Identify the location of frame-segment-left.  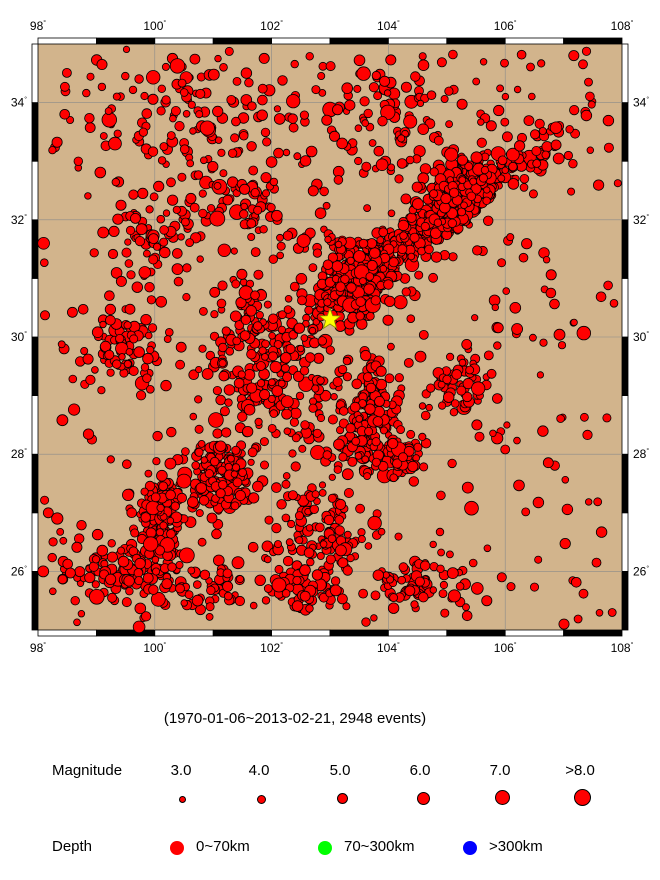
(35, 190).